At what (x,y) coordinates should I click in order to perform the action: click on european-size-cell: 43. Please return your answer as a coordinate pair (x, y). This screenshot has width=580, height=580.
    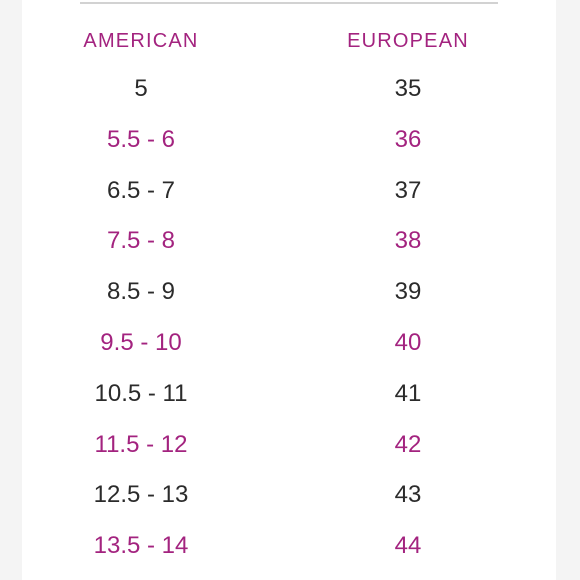
    Looking at the image, I should click on (408, 495).